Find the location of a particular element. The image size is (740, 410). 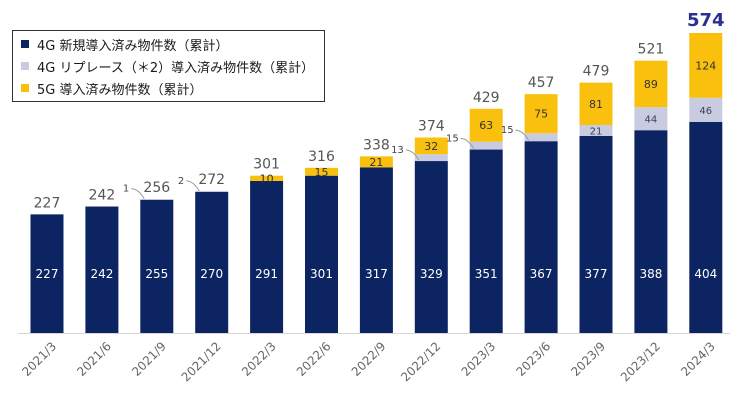

label-5g-2023/9: 81 is located at coordinates (596, 104).